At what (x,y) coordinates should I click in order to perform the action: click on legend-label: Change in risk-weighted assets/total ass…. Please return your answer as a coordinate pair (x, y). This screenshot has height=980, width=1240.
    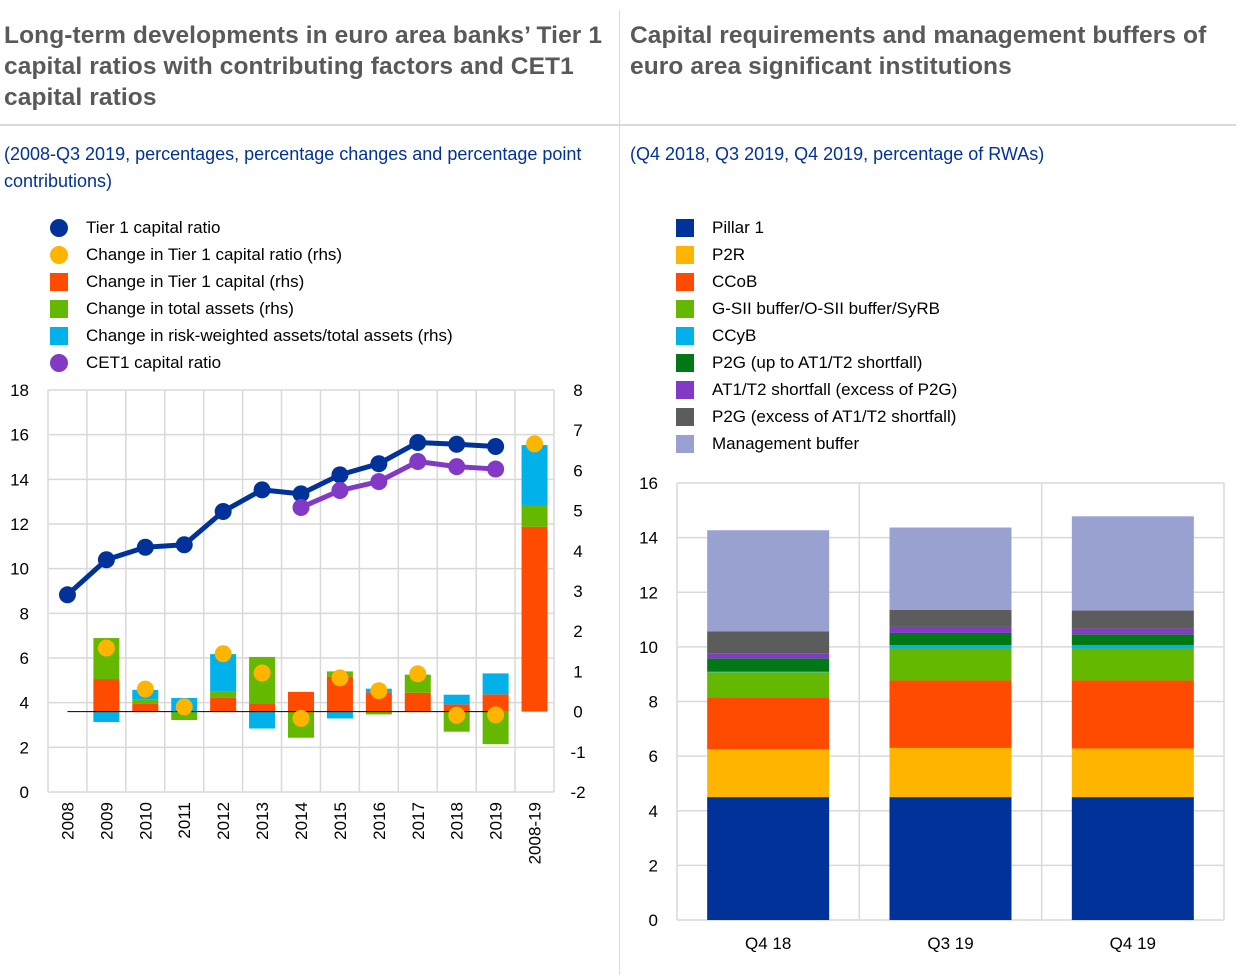
    Looking at the image, I should click on (269, 335).